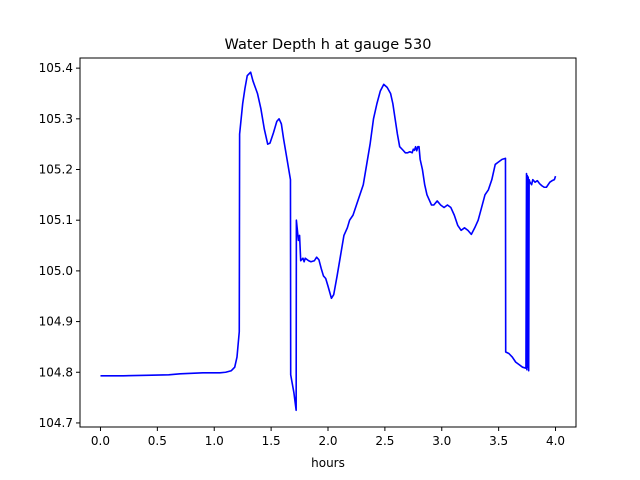 Image resolution: width=640 pixels, height=480 pixels. What do you see at coordinates (56, 322) in the screenshot?
I see `y-tick-label: 104.9` at bounding box center [56, 322].